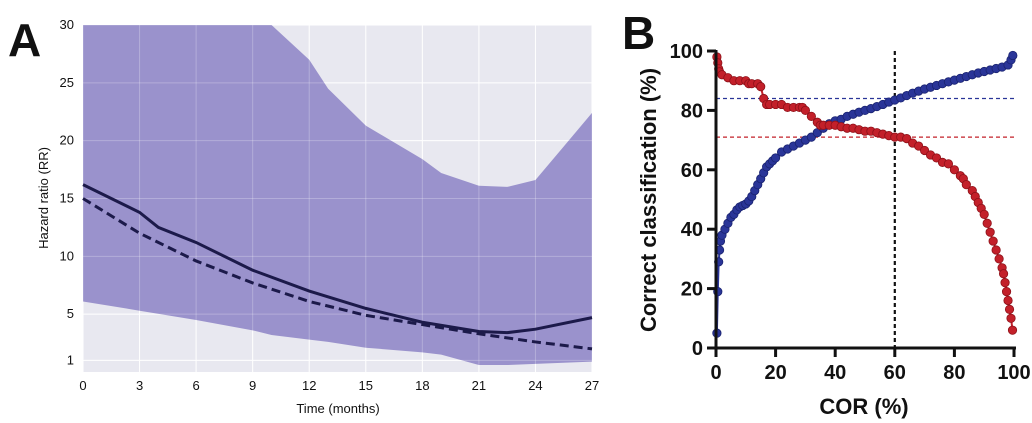  Describe the element at coordinates (82, 385) in the screenshot. I see `a-x-tick-label: 0` at that location.